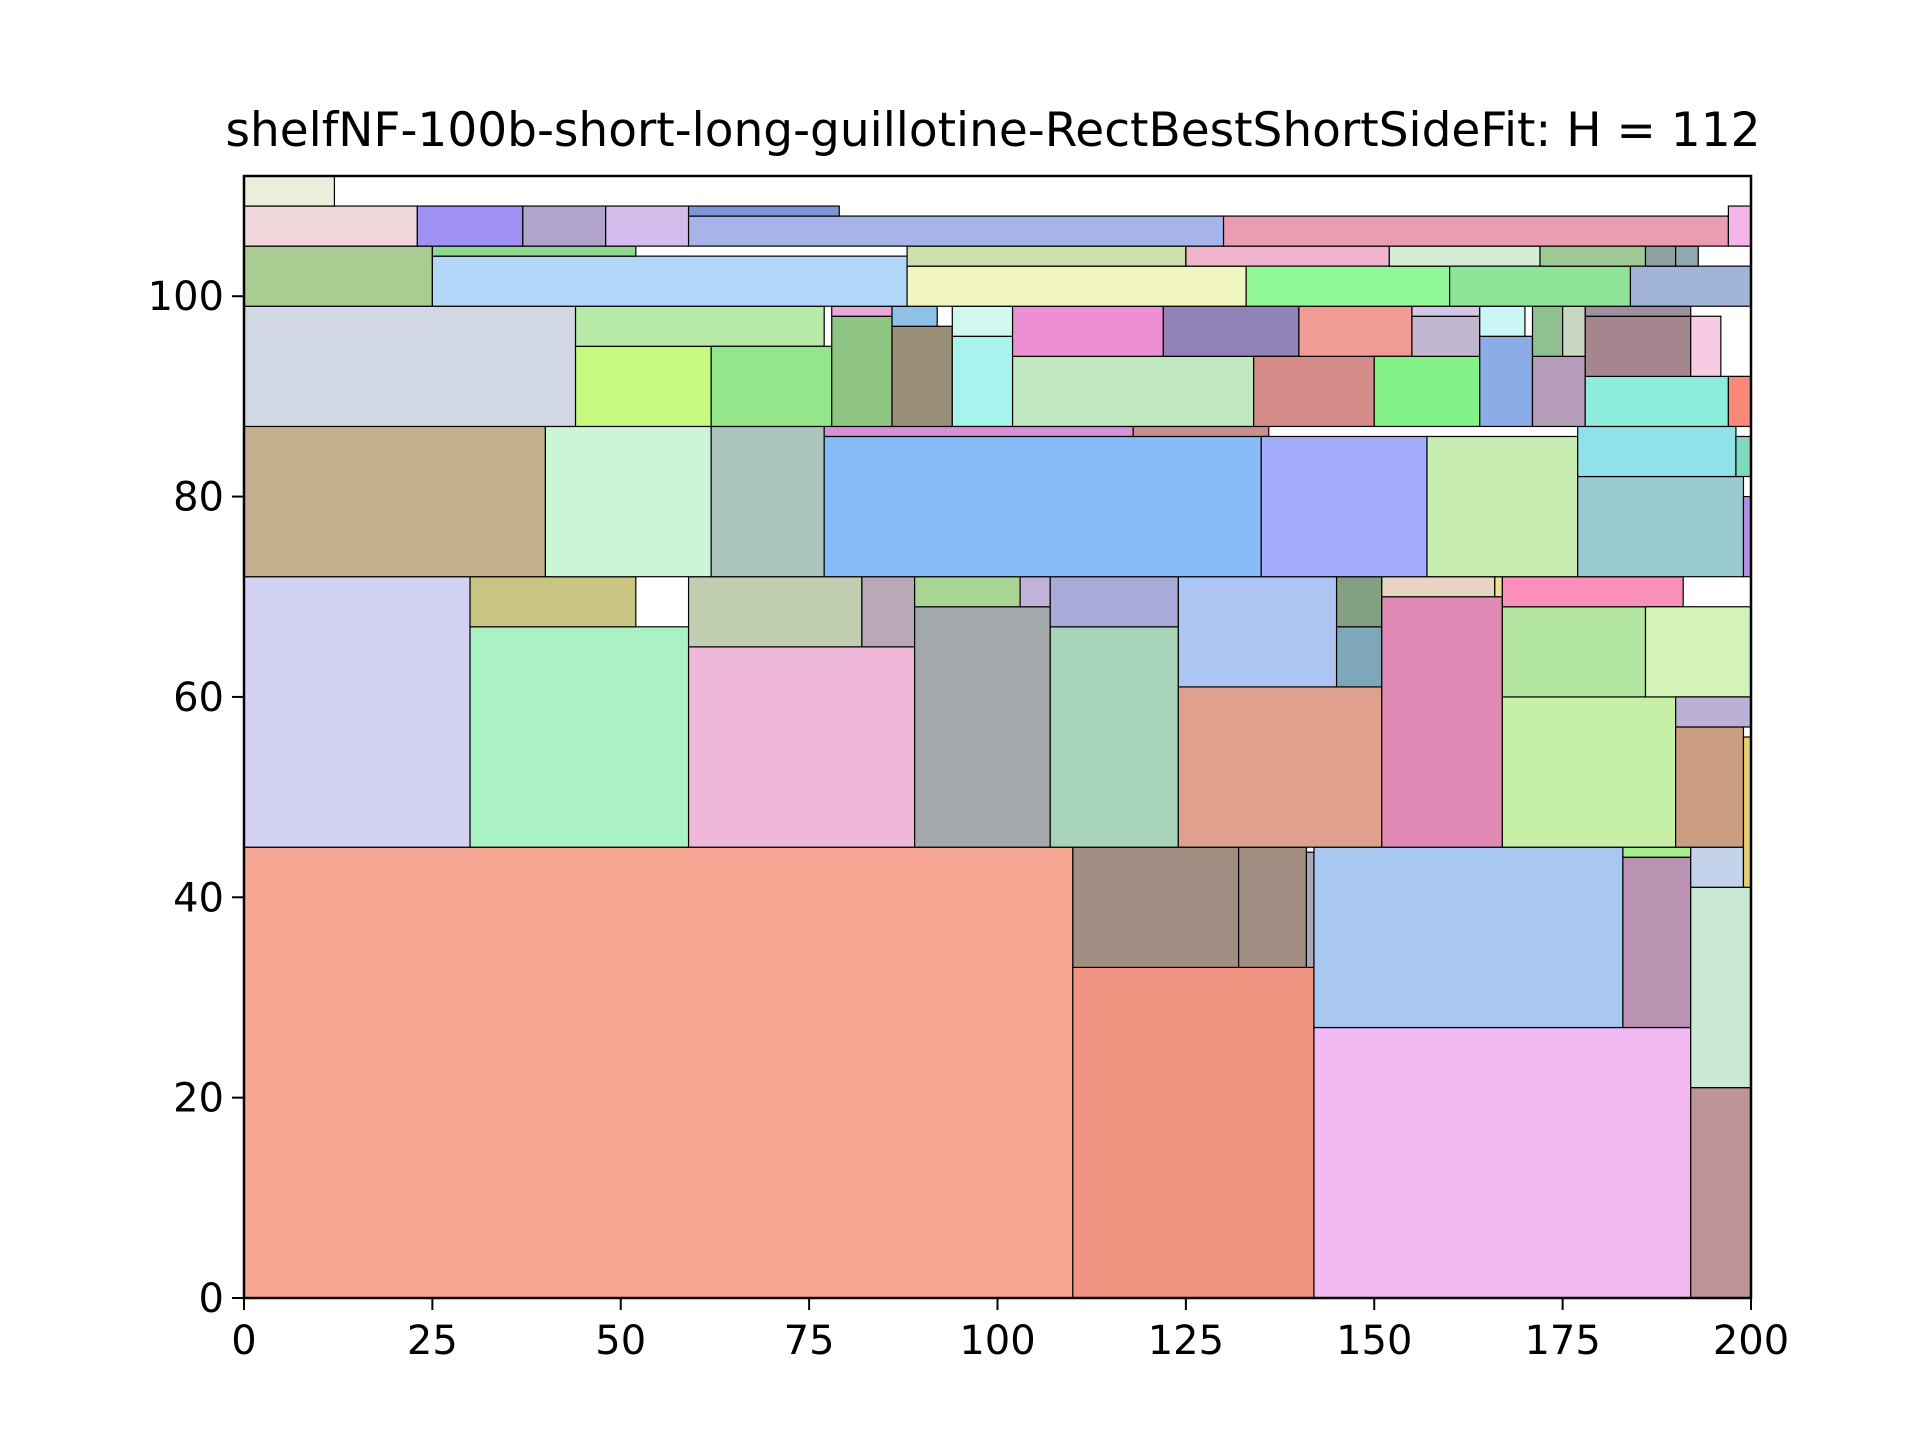 The width and height of the screenshot is (1920, 1440). I want to click on x-tick-label: 0, so click(243, 1341).